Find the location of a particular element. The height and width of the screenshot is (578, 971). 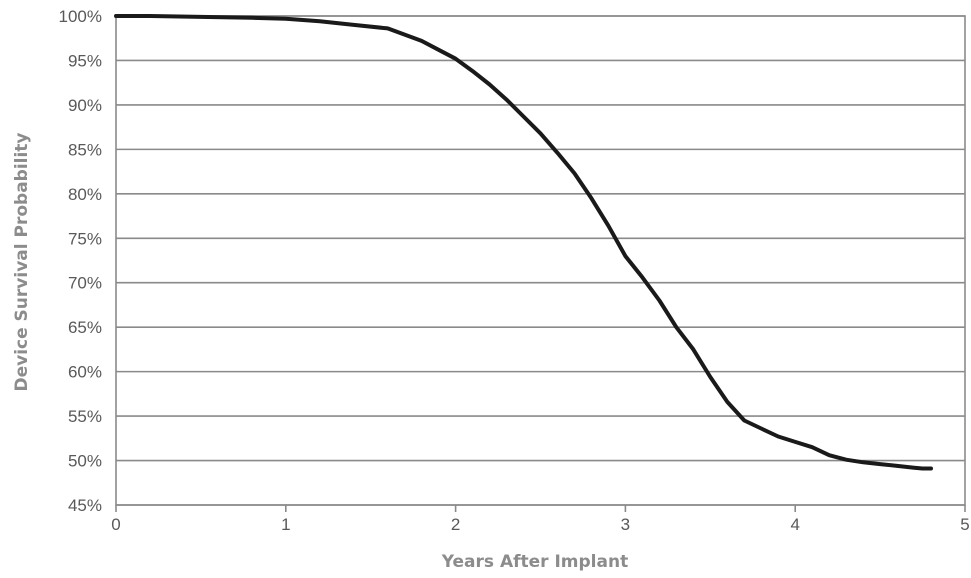

x-tick-label: 0 is located at coordinates (115, 524).